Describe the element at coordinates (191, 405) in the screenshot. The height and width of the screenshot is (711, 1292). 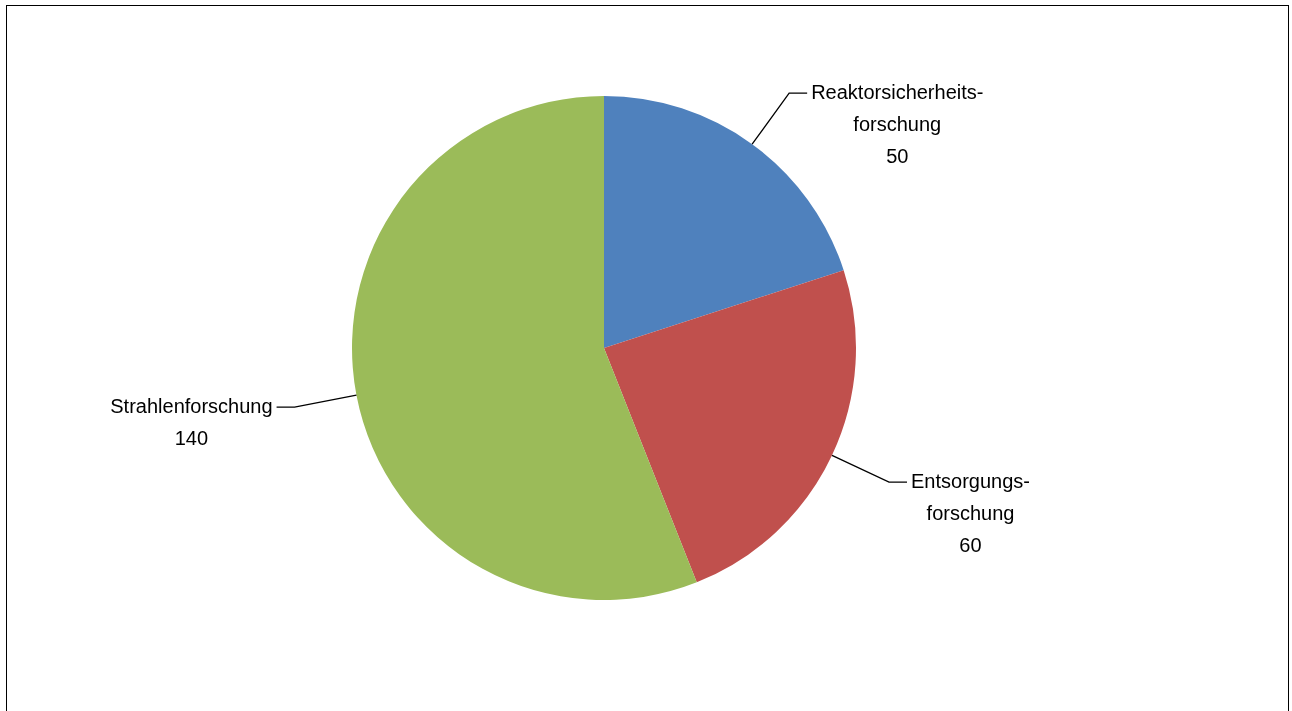
I see `slice-label: Strahlenforschung` at that location.